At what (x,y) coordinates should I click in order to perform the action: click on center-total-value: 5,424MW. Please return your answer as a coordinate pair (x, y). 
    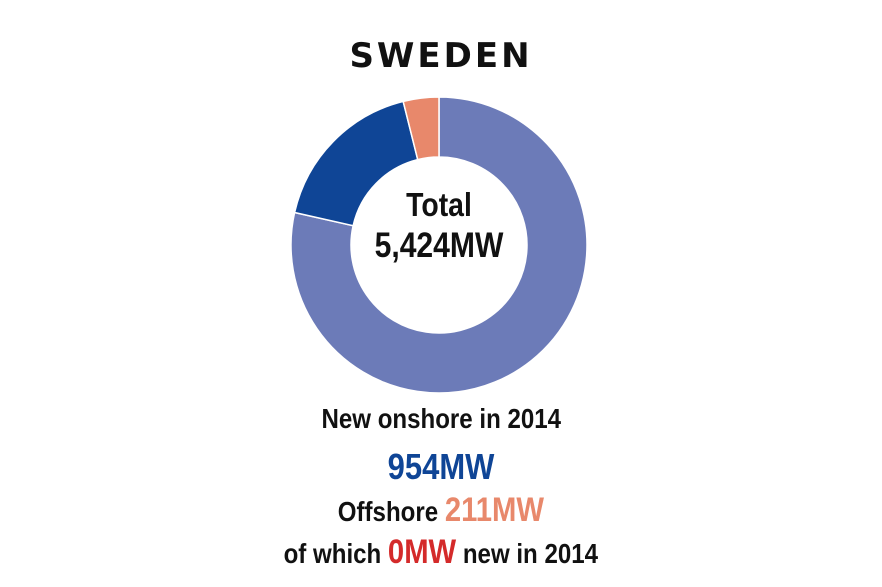
    Looking at the image, I should click on (439, 245).